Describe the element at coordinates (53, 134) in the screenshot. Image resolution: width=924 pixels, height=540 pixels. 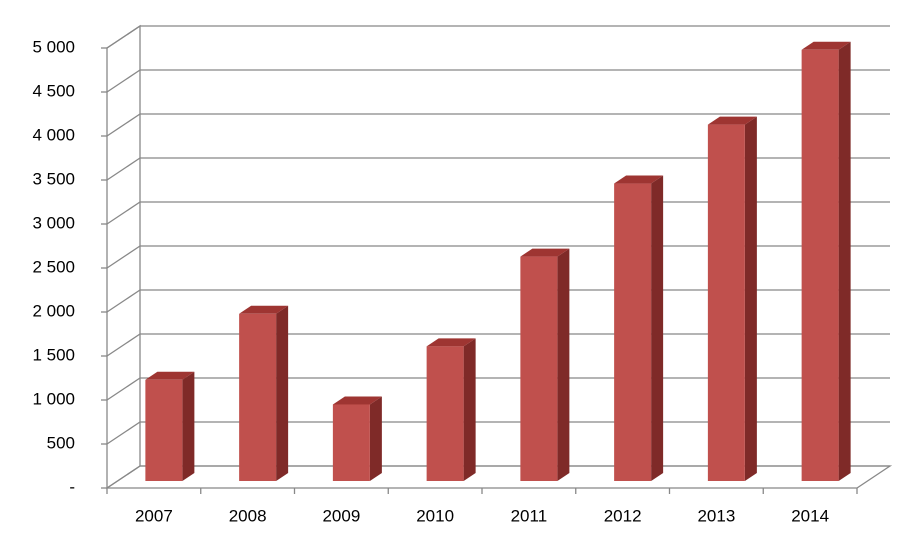
I see `y-tick-label: 4 000` at that location.